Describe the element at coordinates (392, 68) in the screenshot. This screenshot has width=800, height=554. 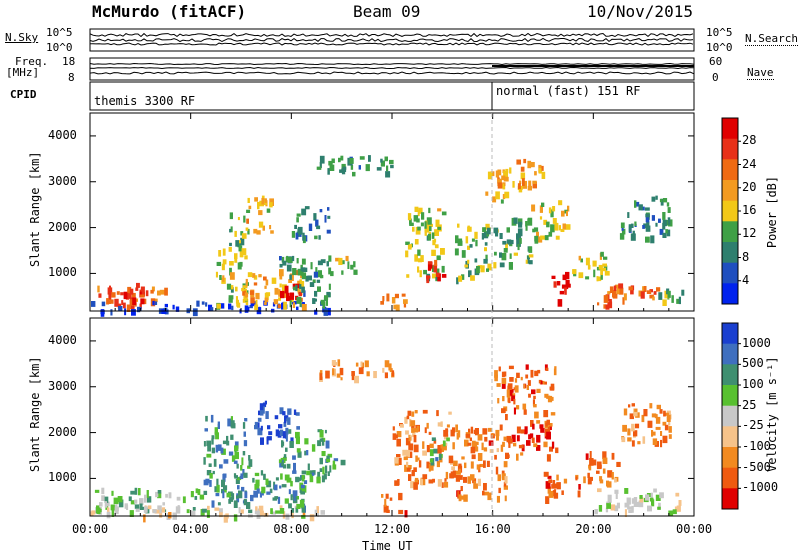
I see `freq-trace` at that location.